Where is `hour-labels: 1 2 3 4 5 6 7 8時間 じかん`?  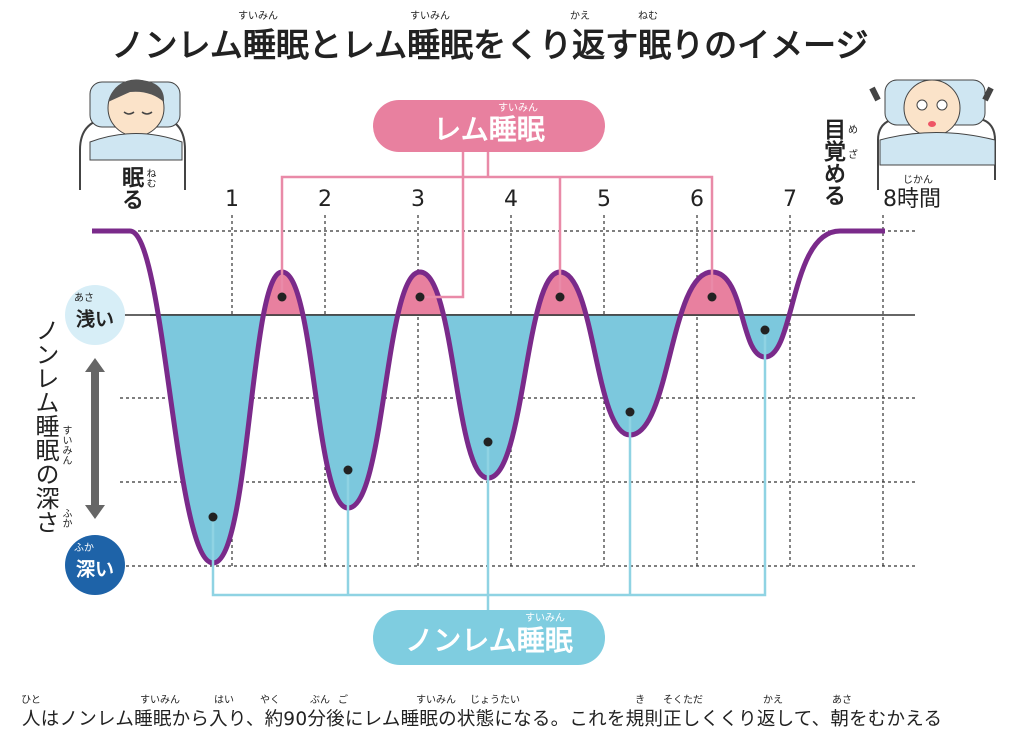 hour-labels: 1 2 3 4 5 6 7 8時間 じかん is located at coordinates (583, 193).